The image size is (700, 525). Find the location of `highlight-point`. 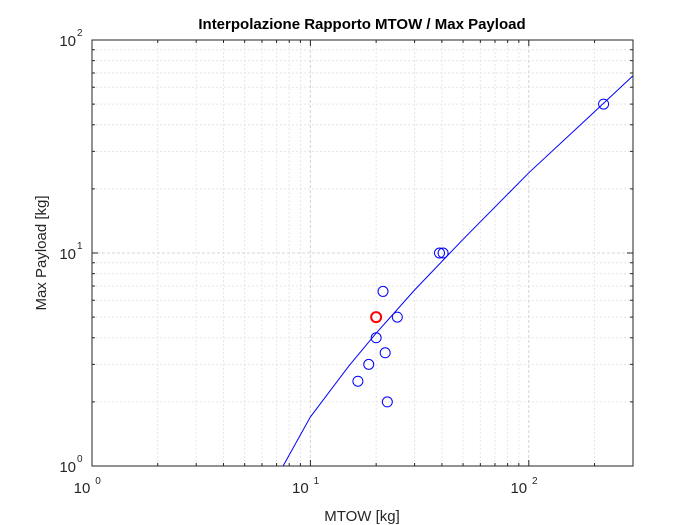

highlight-point is located at coordinates (376, 317).